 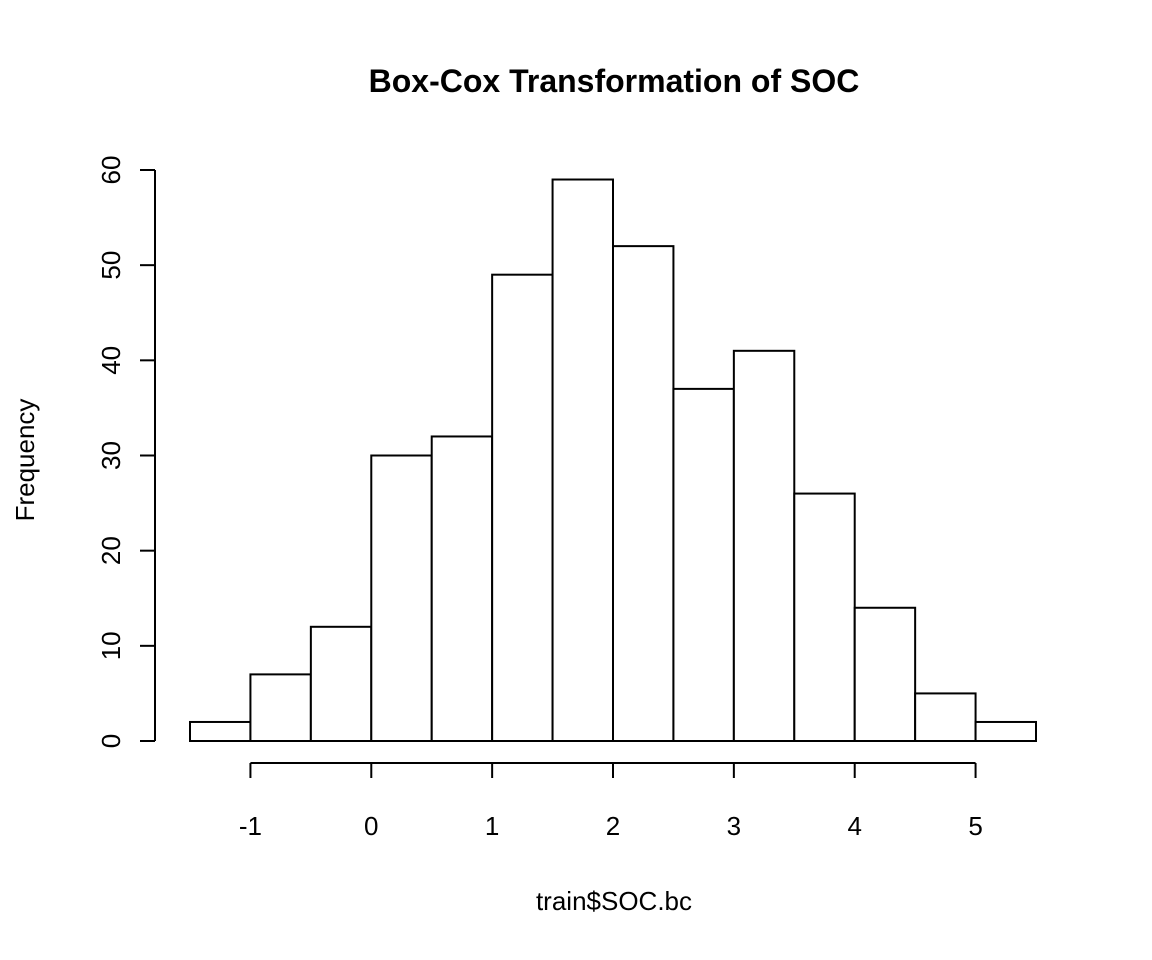 What do you see at coordinates (111, 645) in the screenshot?
I see `y-tick-label: 10` at bounding box center [111, 645].